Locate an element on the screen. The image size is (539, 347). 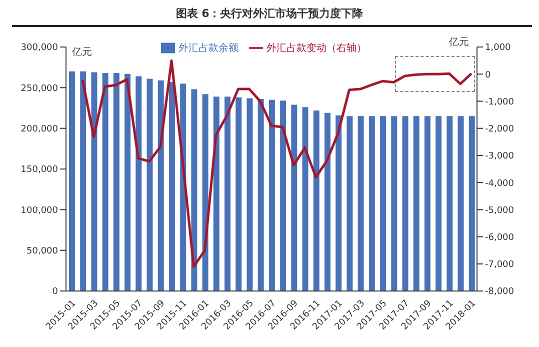
y-tick-label: 200,000 is located at coordinates (39, 129).